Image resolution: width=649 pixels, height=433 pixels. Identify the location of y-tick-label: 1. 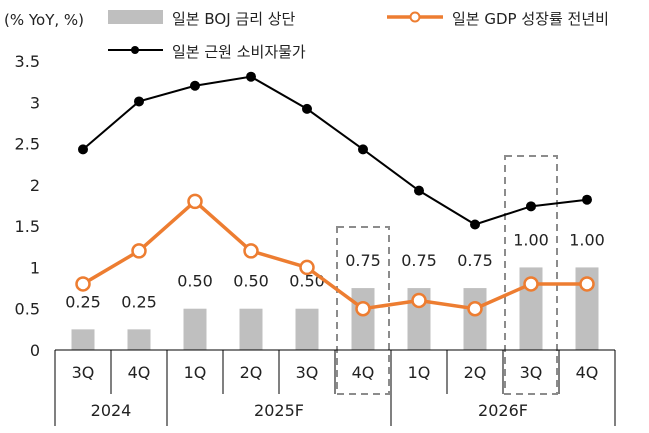
(35, 267).